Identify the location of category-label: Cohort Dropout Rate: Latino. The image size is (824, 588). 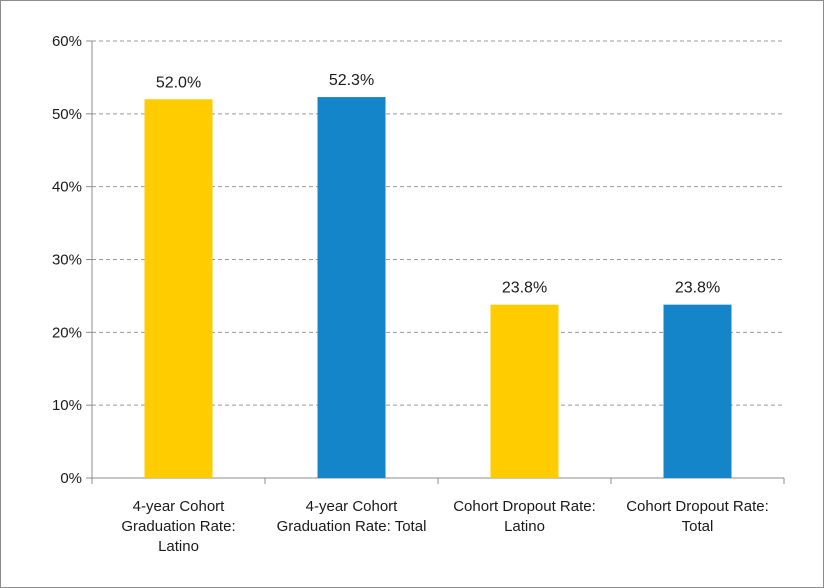
(524, 516).